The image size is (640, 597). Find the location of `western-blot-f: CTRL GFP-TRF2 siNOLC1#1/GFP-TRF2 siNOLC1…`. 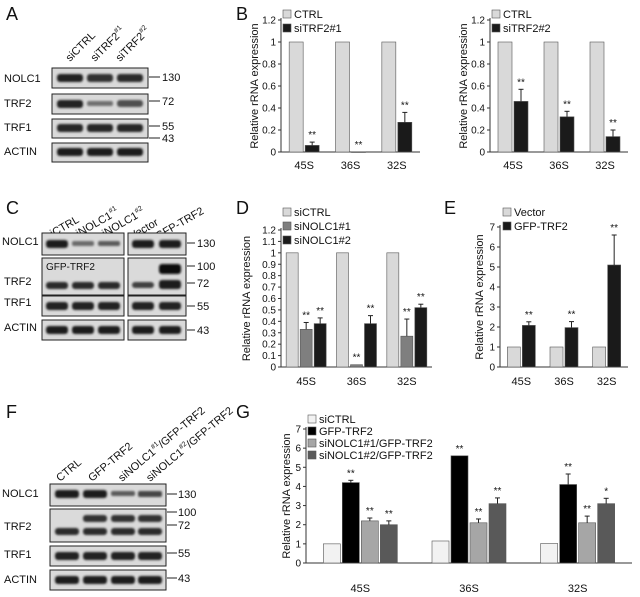

western-blot-f: CTRL GFP-TRF2 siNOLC1#1/GFP-TRF2 siNOLC1… is located at coordinates (119, 498).